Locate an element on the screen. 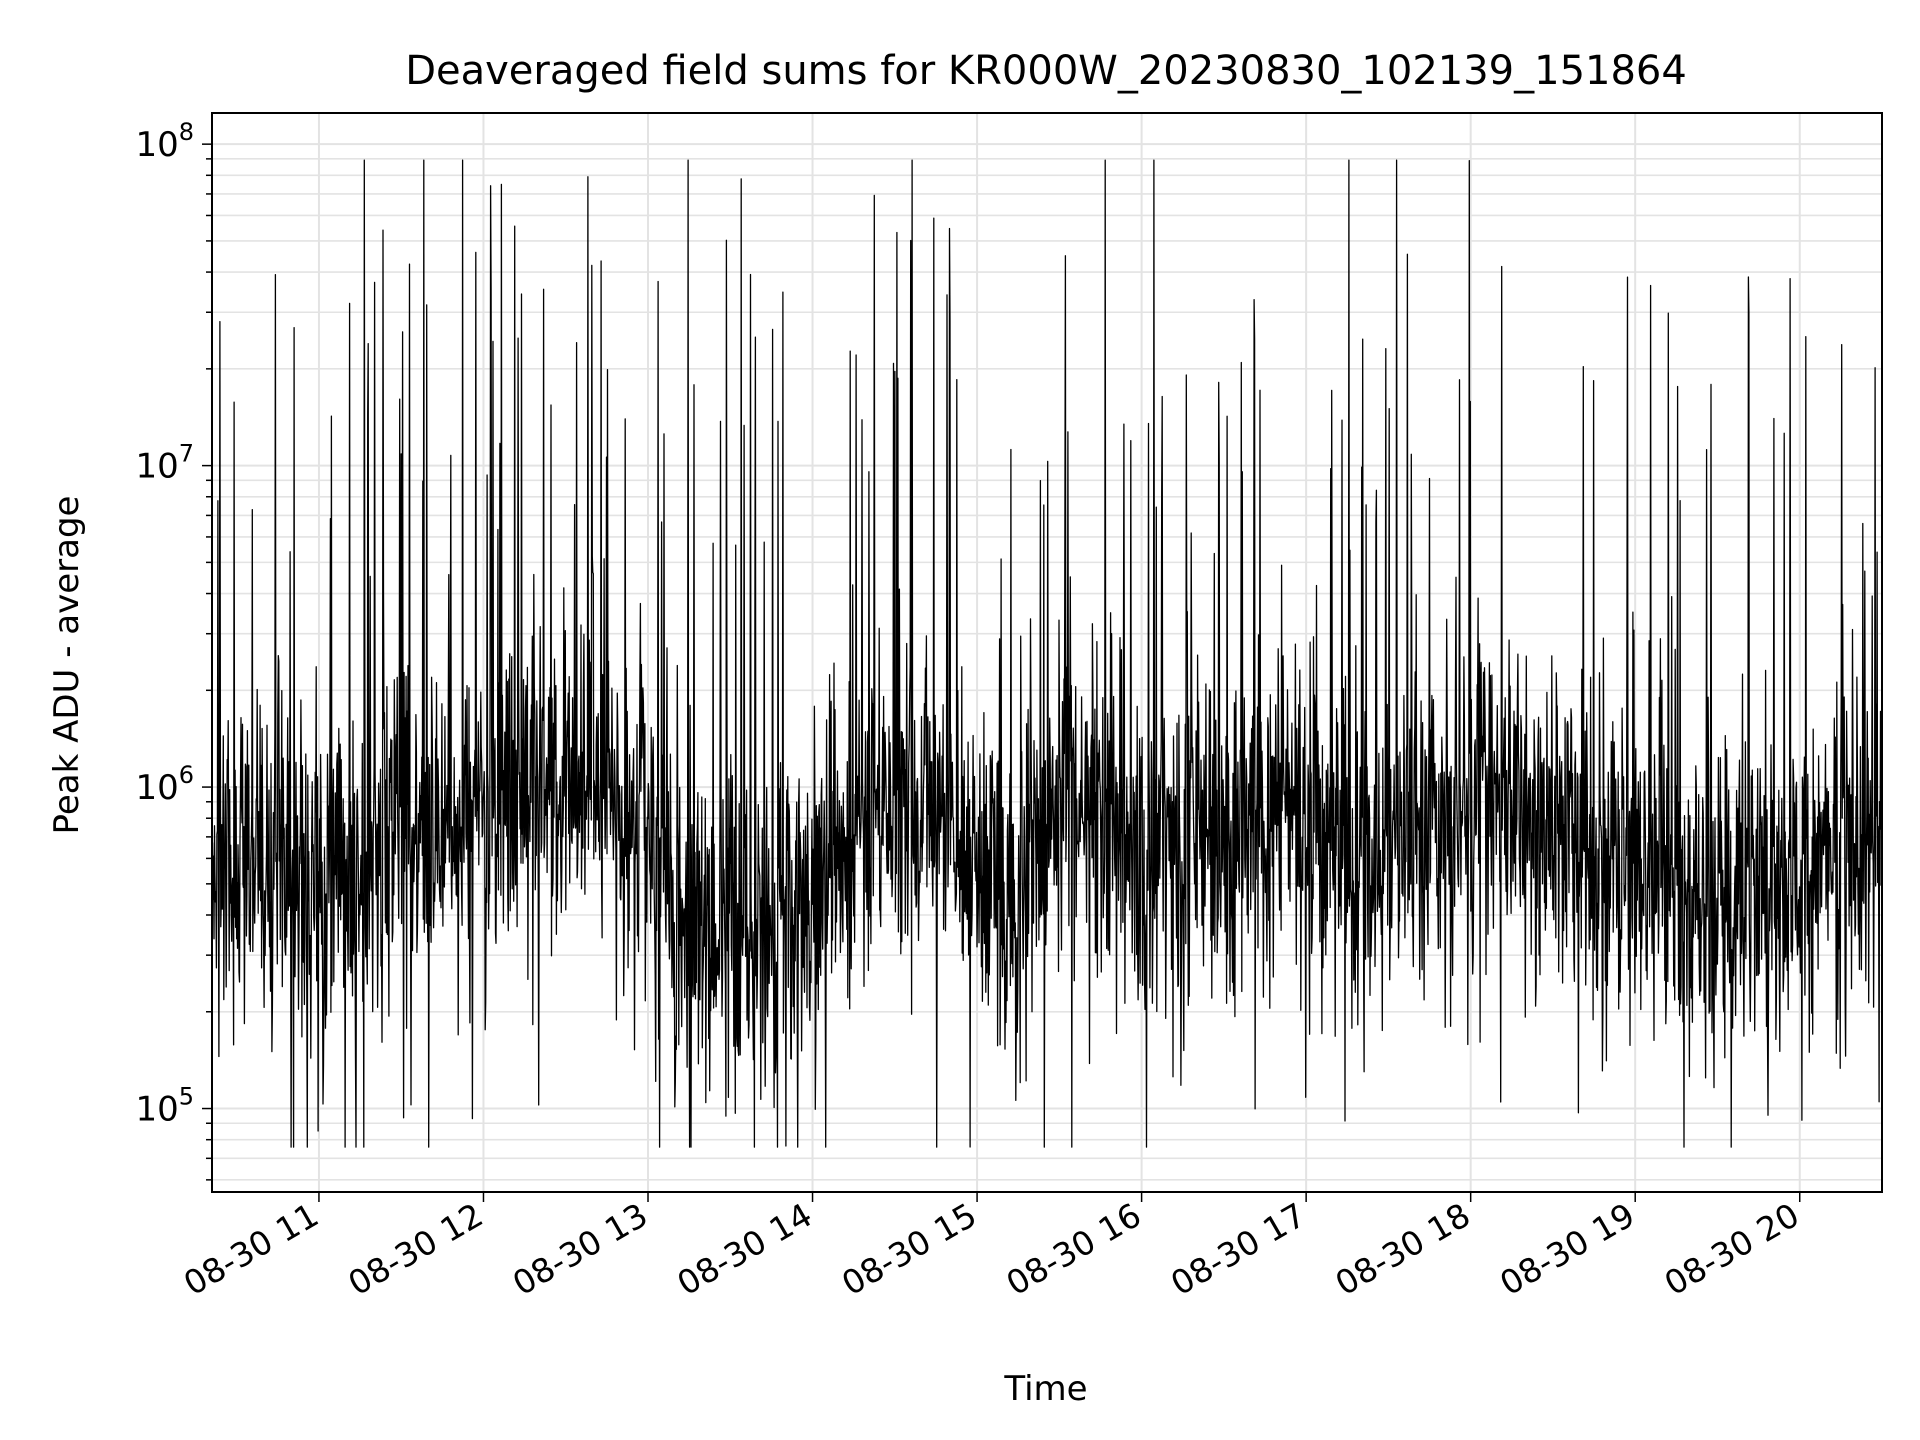 The width and height of the screenshot is (1920, 1440). y-tick-label: 10⁷ is located at coordinates (164, 463).